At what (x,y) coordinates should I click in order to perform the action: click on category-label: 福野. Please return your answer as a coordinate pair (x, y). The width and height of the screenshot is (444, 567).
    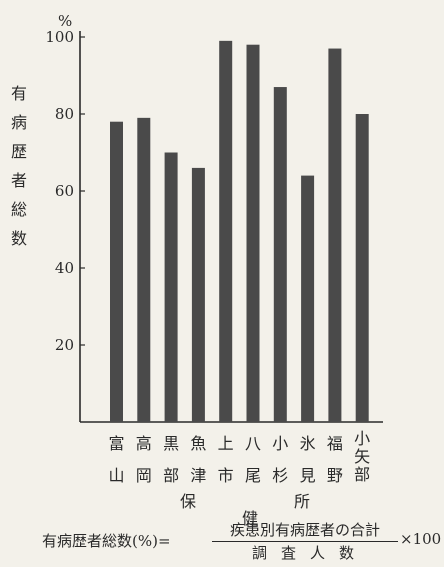
    Looking at the image, I should click on (334, 459).